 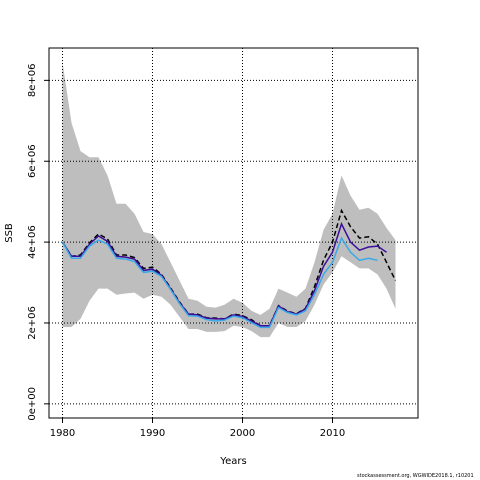 What do you see at coordinates (9, 233) in the screenshot?
I see `y-axis-label: SSB` at bounding box center [9, 233].